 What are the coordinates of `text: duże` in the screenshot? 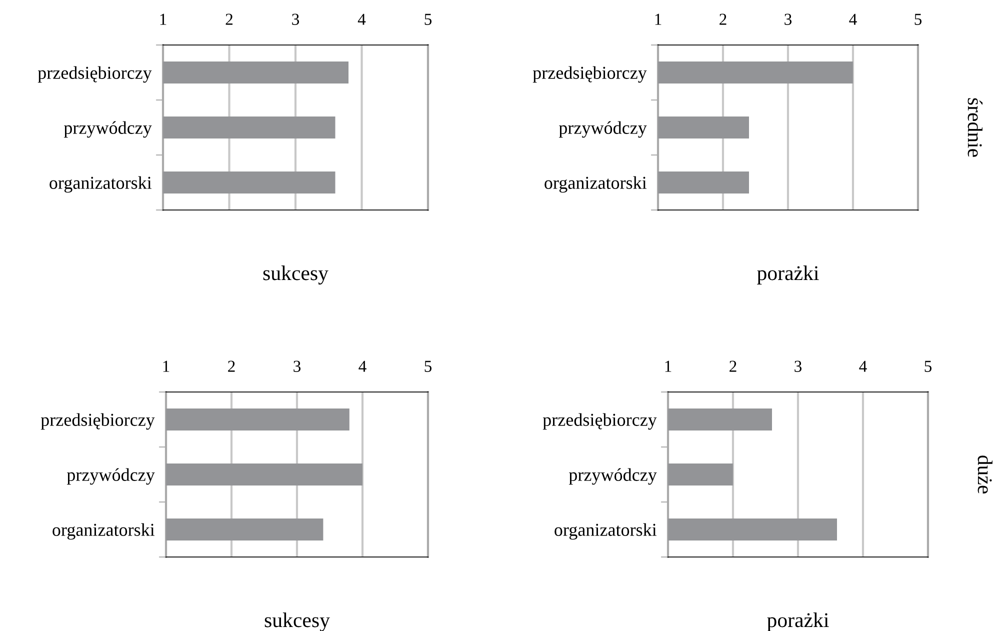 It's located at (985, 475).